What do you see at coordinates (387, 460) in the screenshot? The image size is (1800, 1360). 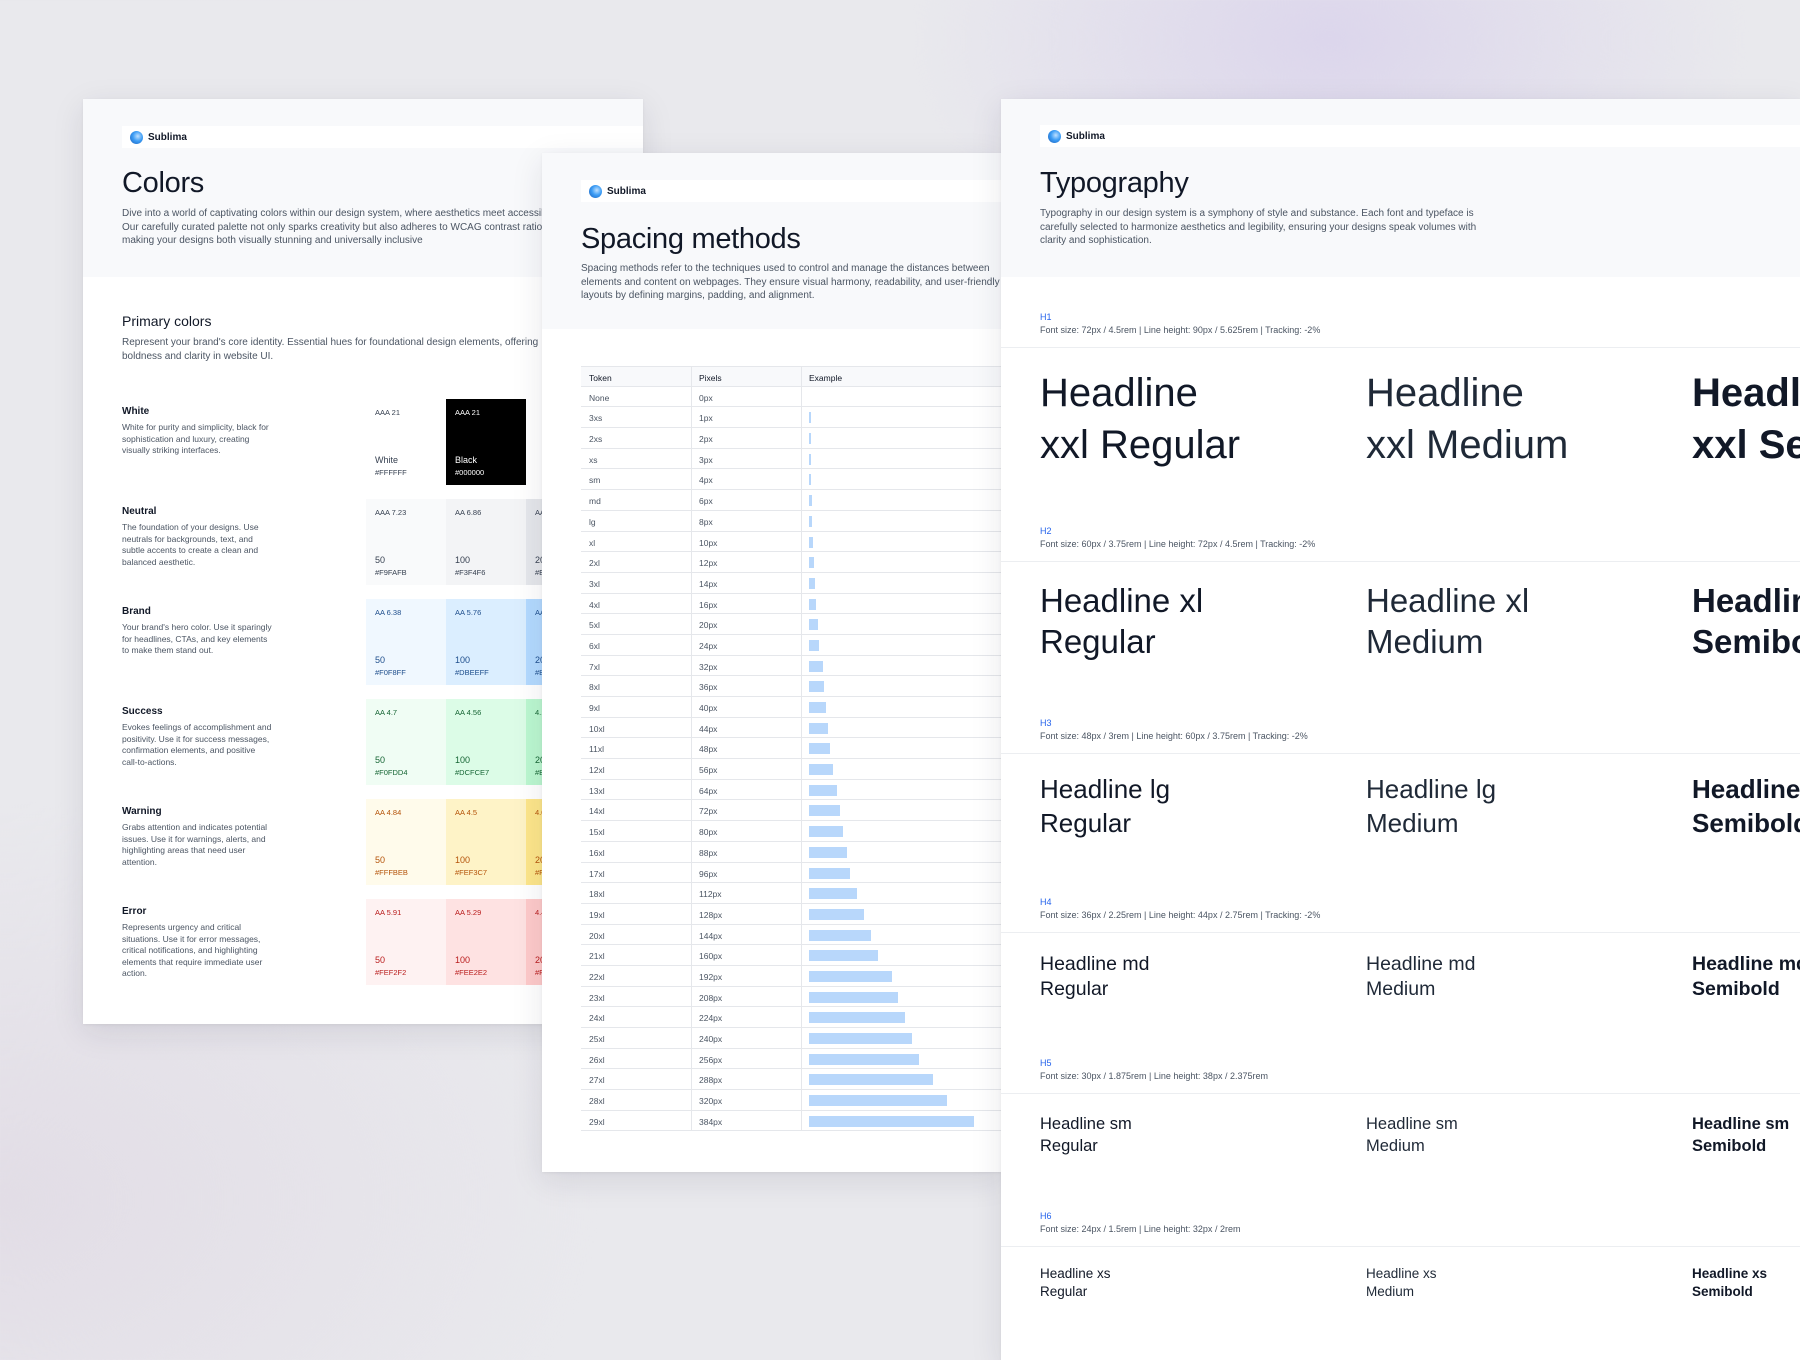 I see `swatch-label: White` at bounding box center [387, 460].